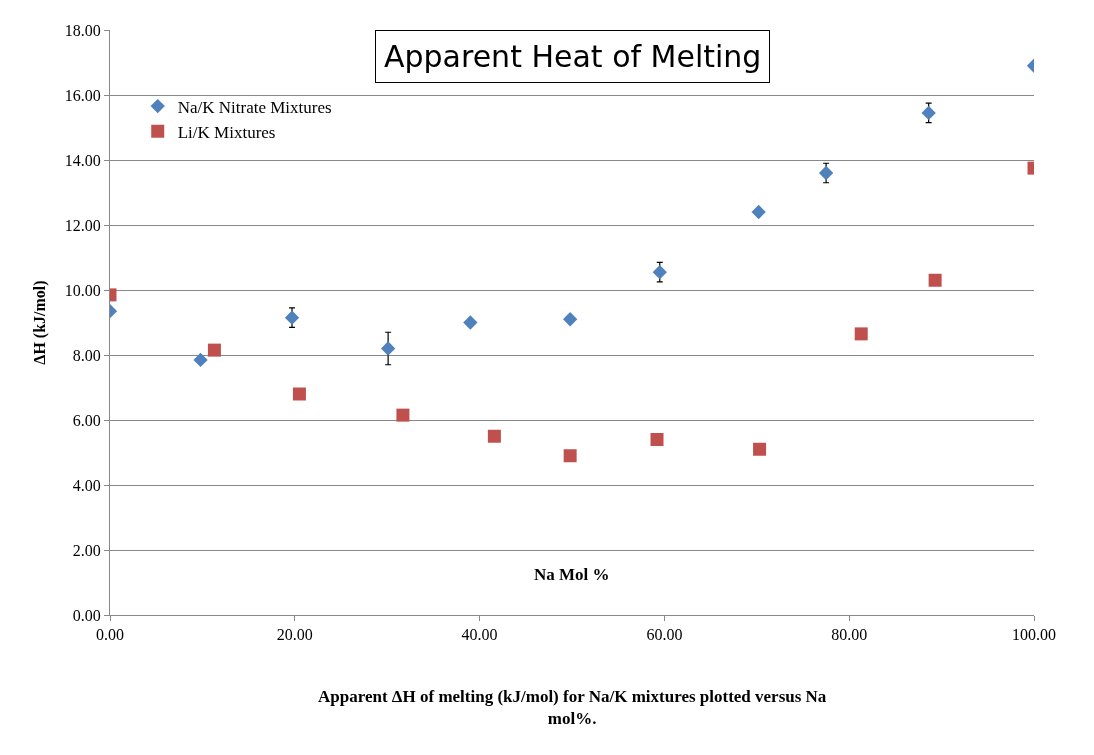  Describe the element at coordinates (86, 485) in the screenshot. I see `y-tick-label: 4.00` at that location.